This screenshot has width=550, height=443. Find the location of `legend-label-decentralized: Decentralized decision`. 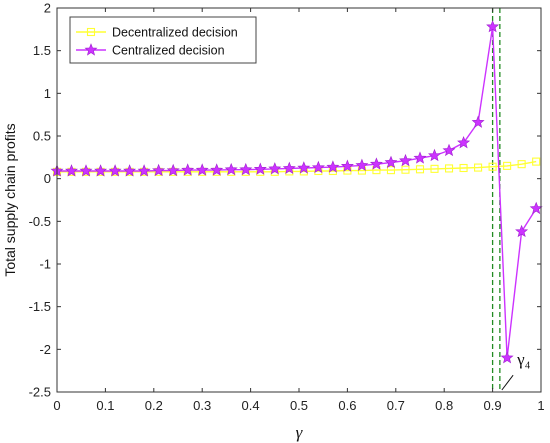

legend-label-decentralized: Decentralized decision is located at coordinates (175, 33).